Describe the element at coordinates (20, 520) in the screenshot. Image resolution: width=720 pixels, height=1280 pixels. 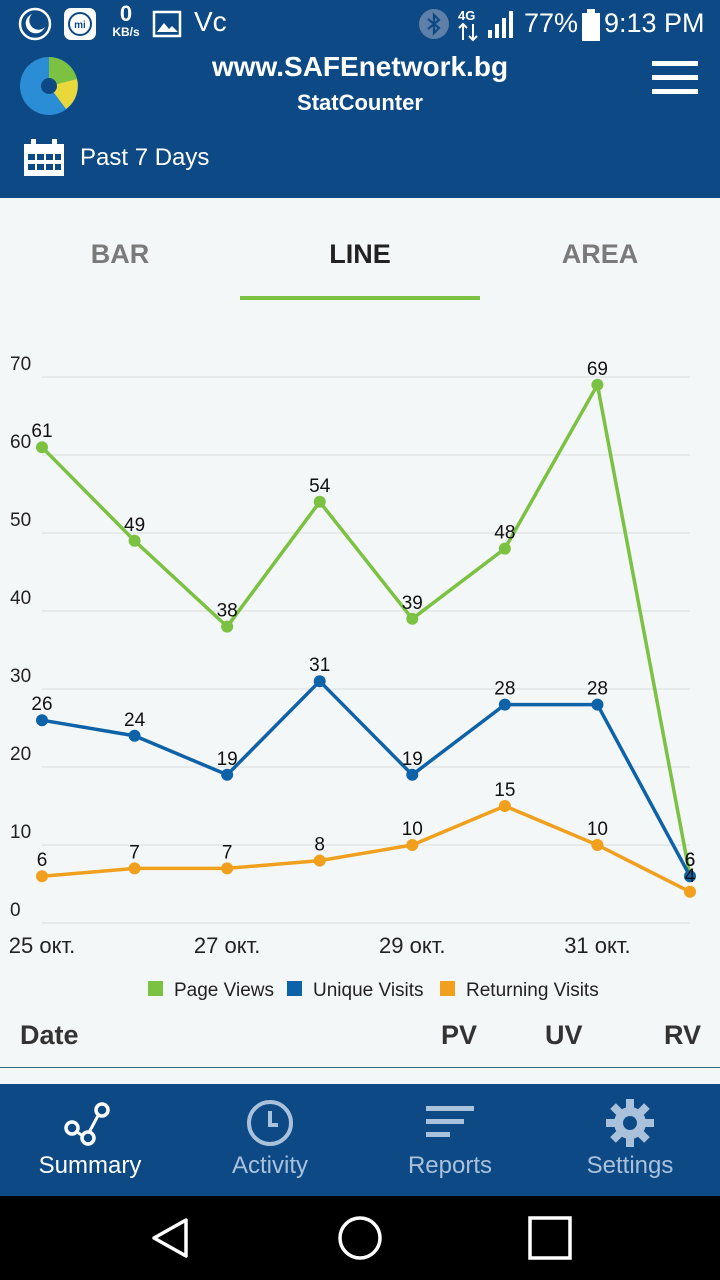
I see `y-tick-label: 50` at that location.